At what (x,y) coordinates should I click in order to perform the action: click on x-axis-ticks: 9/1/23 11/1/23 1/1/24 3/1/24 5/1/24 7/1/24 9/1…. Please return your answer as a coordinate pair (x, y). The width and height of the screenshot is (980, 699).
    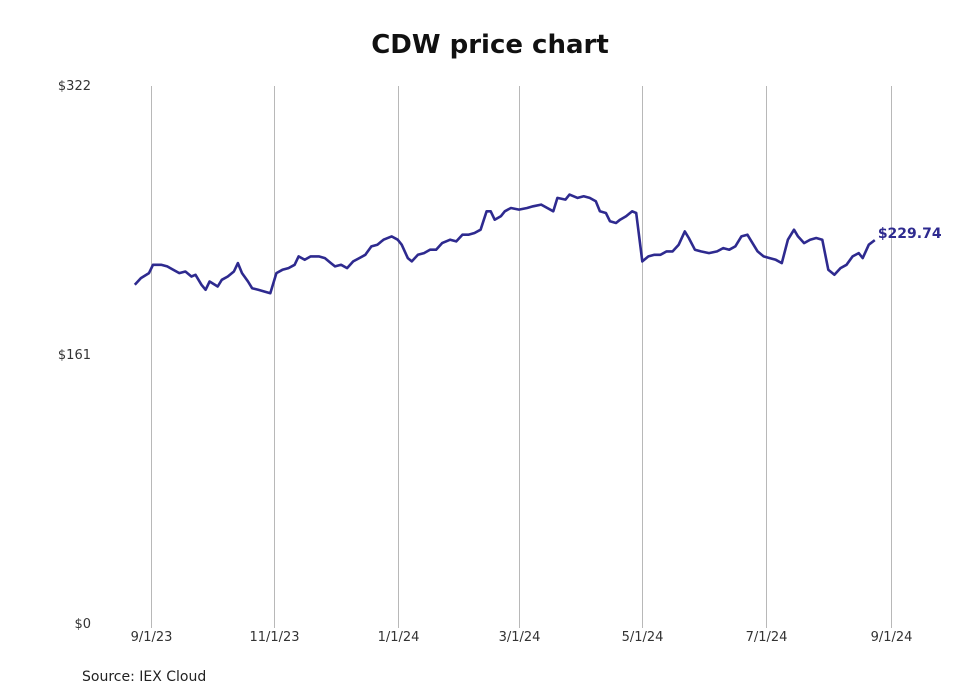
    Looking at the image, I should click on (522, 637).